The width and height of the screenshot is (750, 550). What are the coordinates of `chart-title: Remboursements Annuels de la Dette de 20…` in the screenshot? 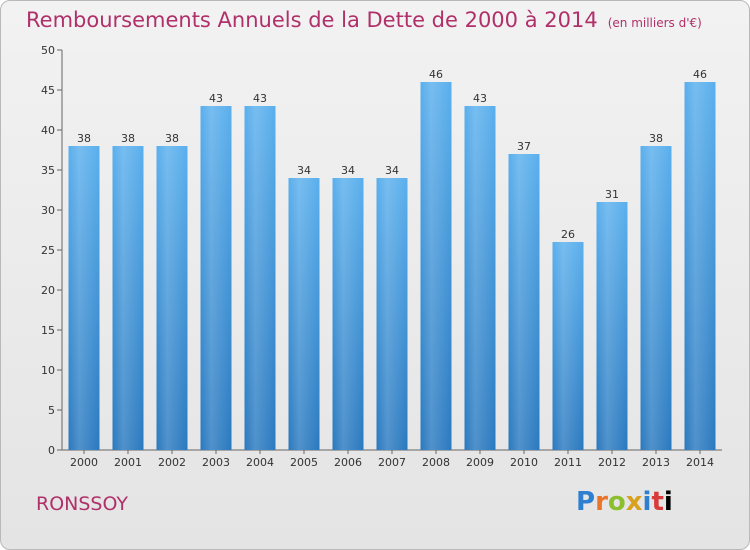 It's located at (364, 20).